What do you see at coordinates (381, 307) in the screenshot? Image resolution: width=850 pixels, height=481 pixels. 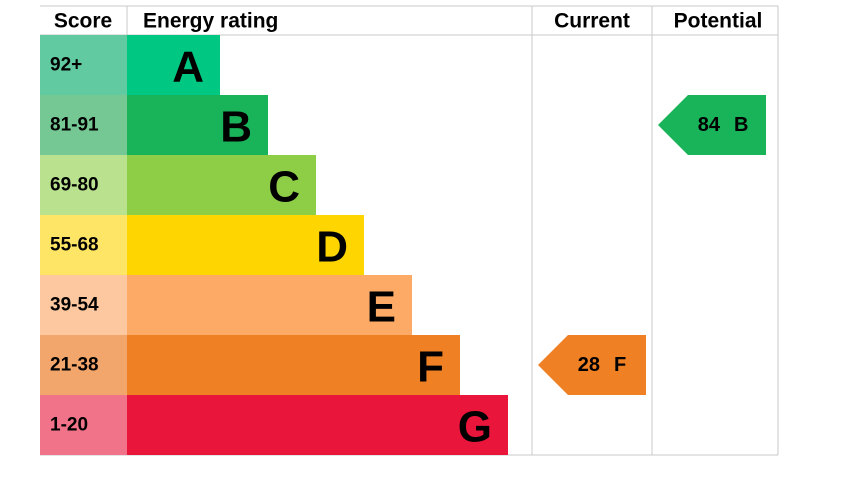 I see `rating-letter: E` at bounding box center [381, 307].